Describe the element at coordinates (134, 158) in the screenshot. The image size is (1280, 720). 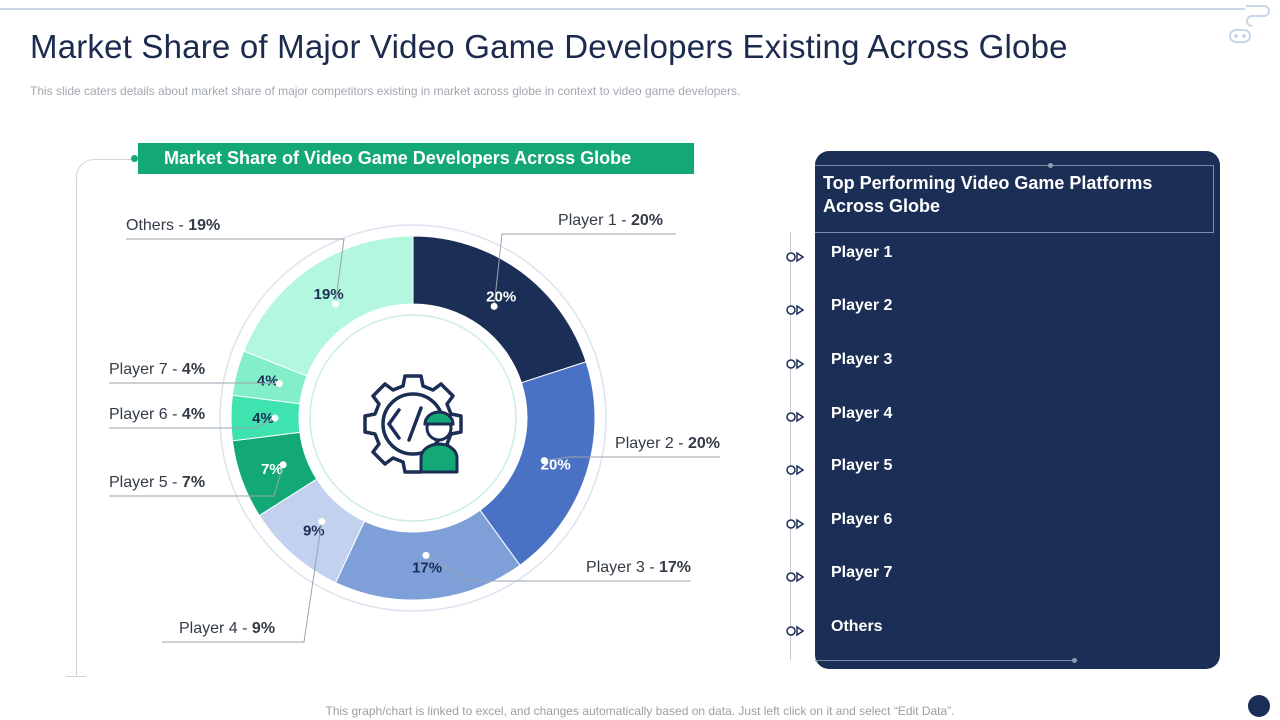
I see `banner-dot` at that location.